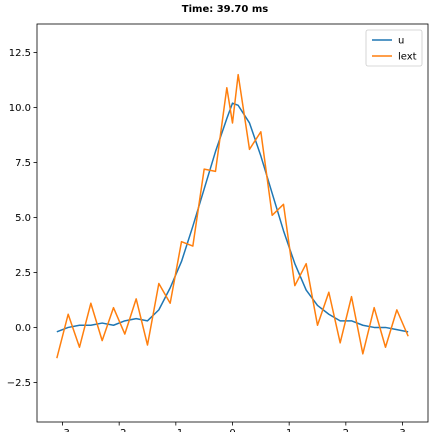 Image resolution: width=432 pixels, height=432 pixels. What do you see at coordinates (62, 430) in the screenshot?
I see `x-tick-label: −3` at bounding box center [62, 430].